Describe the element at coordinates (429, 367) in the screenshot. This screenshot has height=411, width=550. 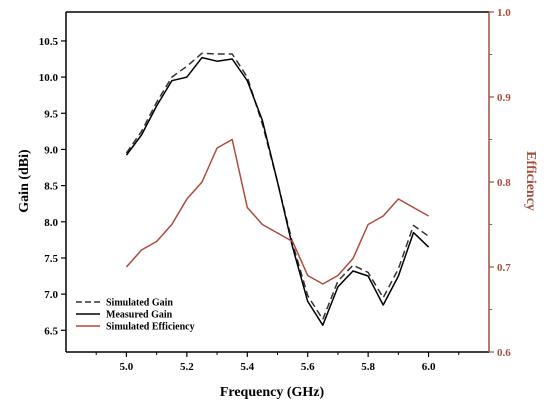
I see `x-tick-label: 6.0` at that location.